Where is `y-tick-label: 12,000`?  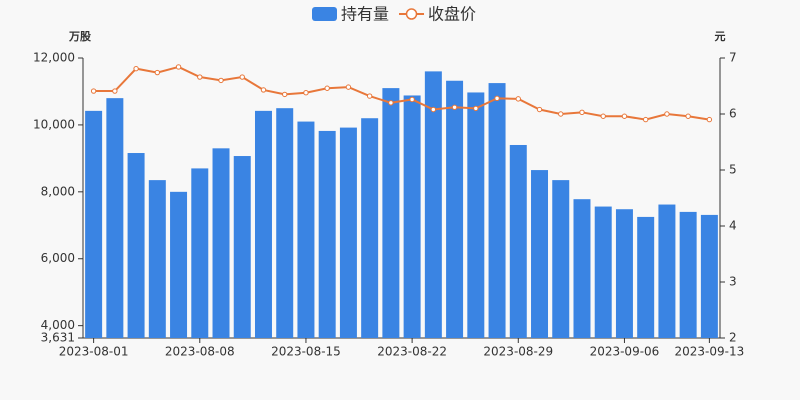 y-tick-label: 12,000 is located at coordinates (54, 58).